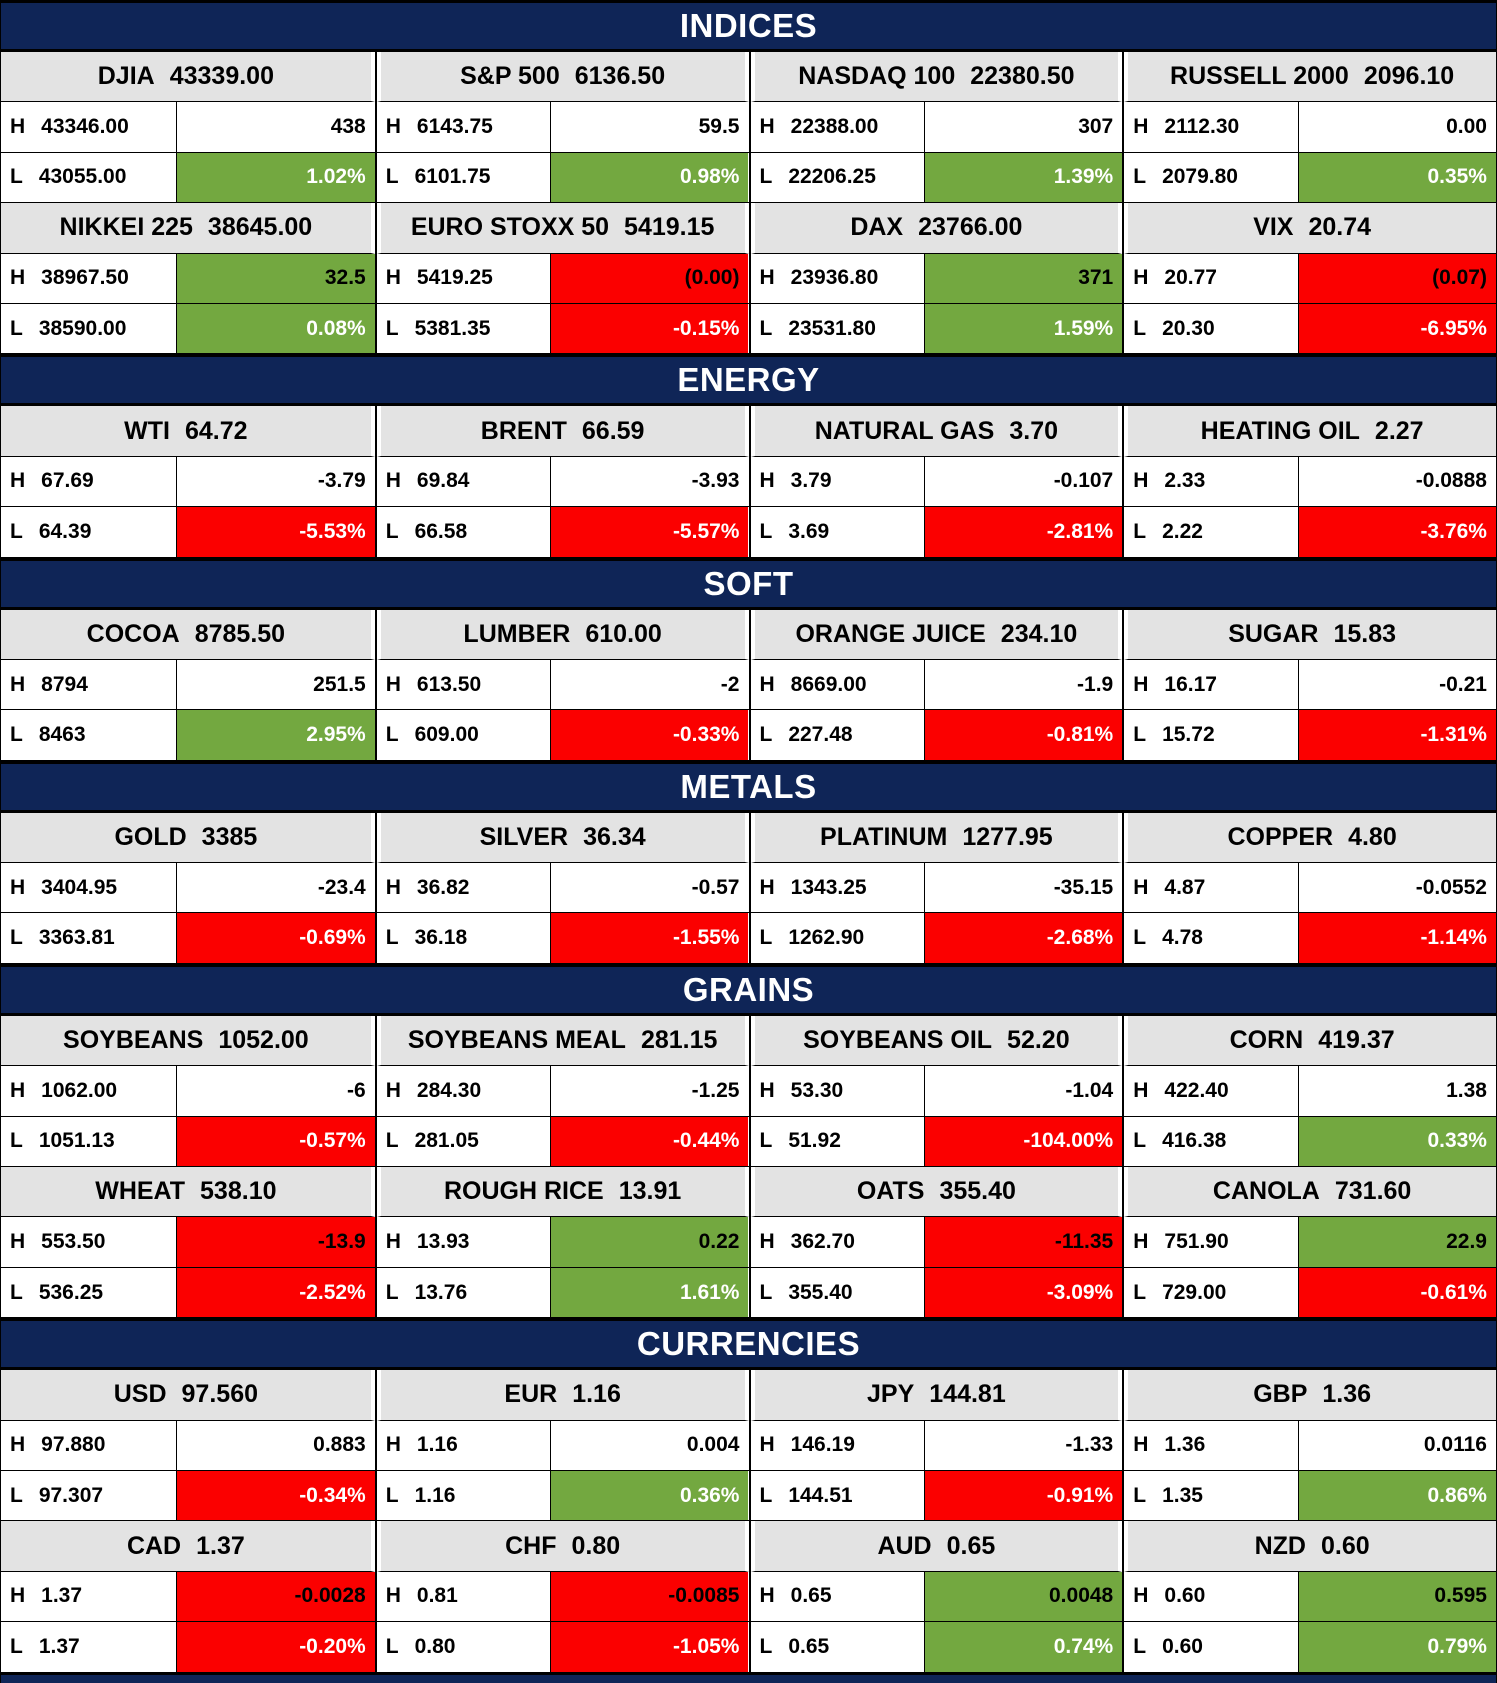 The height and width of the screenshot is (1683, 1497). I want to click on low-change-percent: -5.53%, so click(275, 532).